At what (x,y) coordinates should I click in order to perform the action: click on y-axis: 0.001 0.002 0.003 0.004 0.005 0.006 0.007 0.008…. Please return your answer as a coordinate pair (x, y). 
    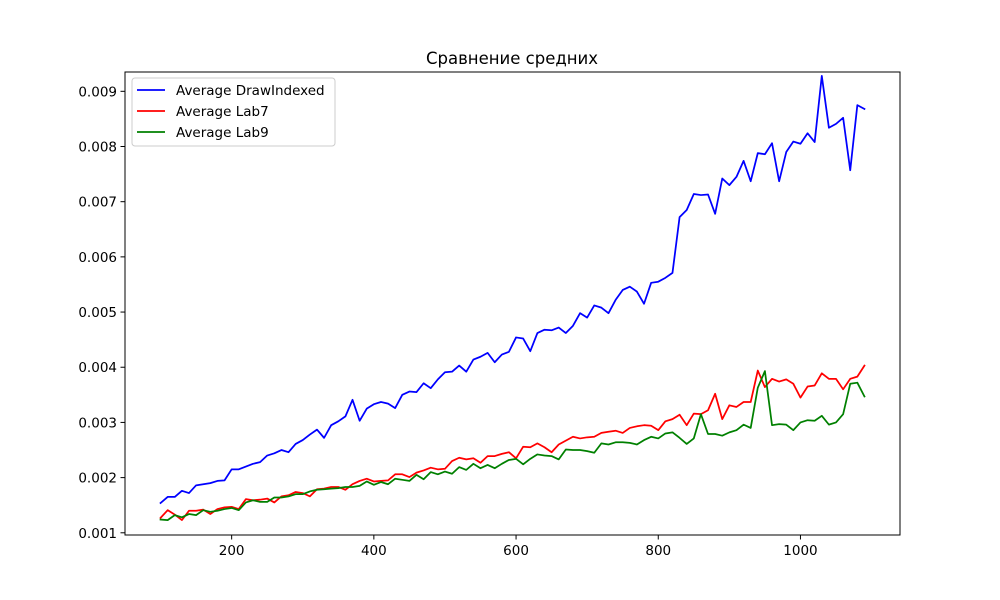
    Looking at the image, I should click on (101, 313).